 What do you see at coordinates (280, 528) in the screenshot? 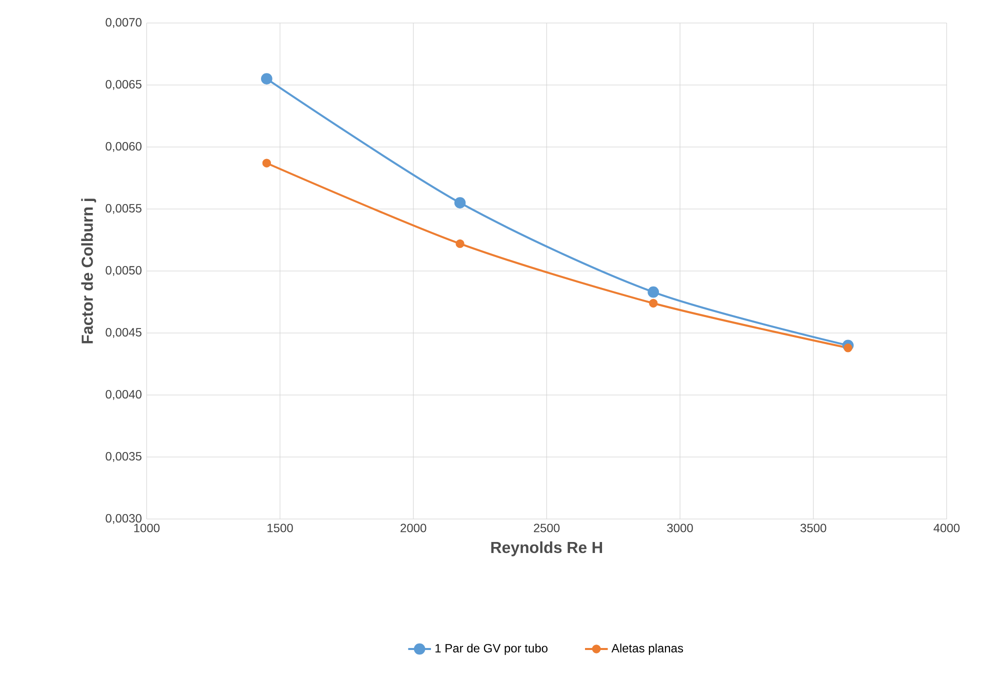
I see `x-tick-label: 1500` at bounding box center [280, 528].